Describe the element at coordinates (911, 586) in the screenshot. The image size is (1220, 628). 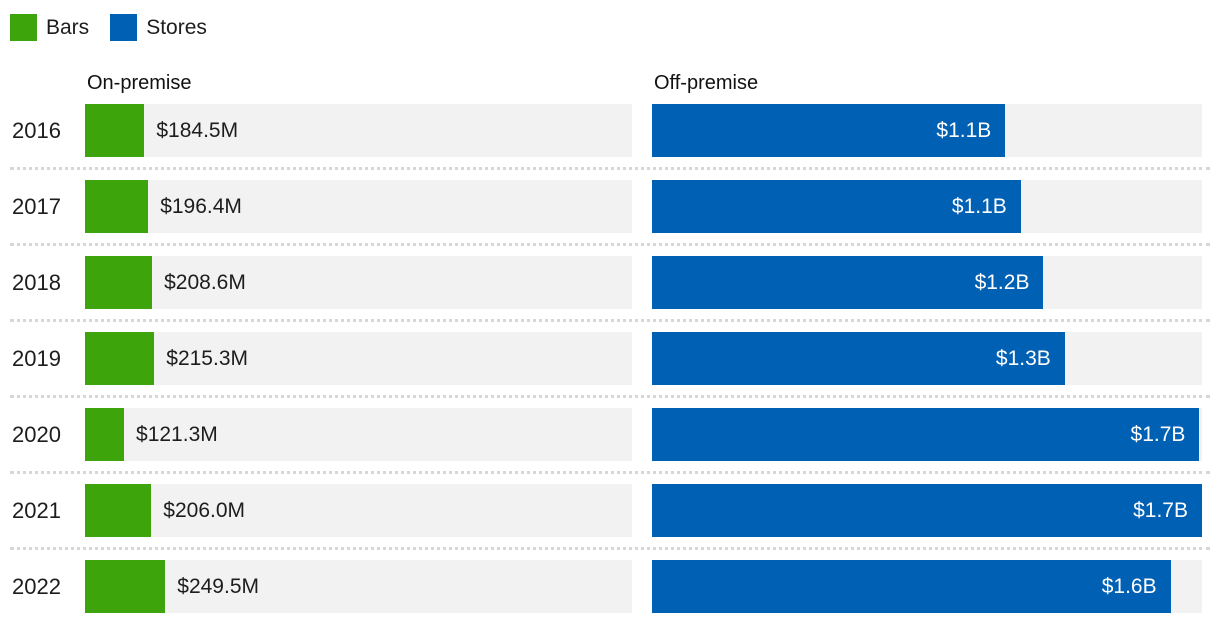
I see `off-premise-bar: $1.6B` at that location.